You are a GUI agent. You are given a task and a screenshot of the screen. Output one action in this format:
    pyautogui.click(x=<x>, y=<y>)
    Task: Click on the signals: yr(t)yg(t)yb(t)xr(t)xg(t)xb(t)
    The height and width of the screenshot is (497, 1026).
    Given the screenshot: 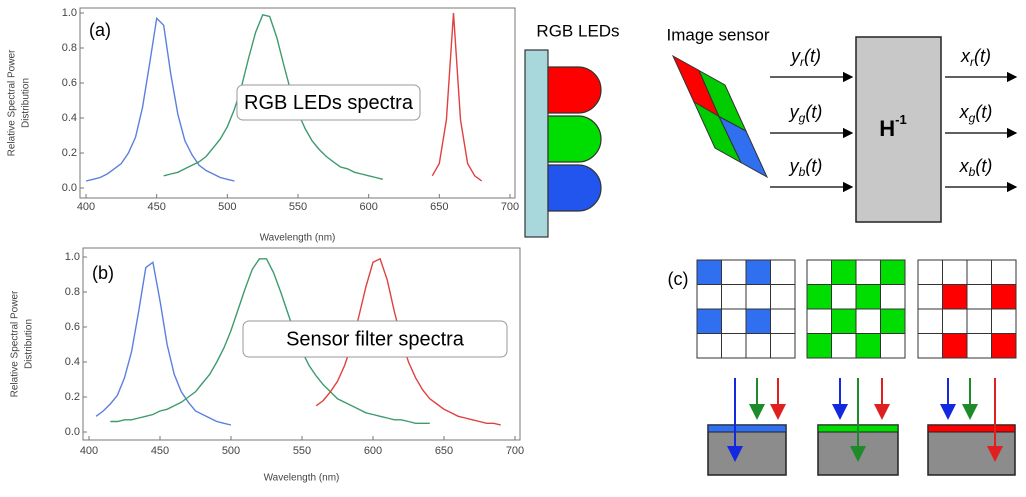 What is the action you would take?
    pyautogui.click(x=894, y=119)
    